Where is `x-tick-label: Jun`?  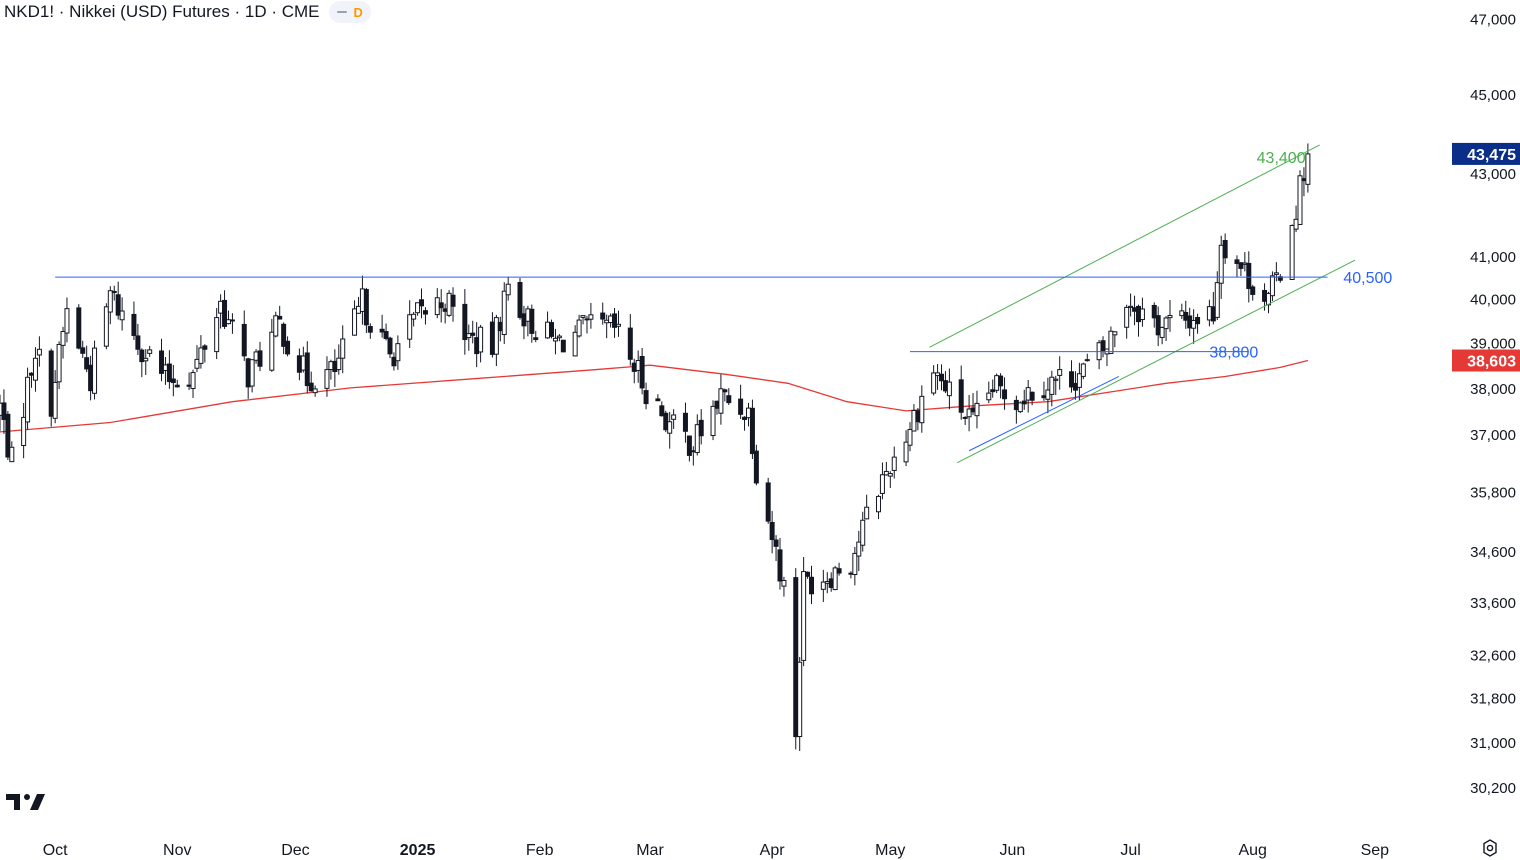
x-tick-label: Jun is located at coordinates (1013, 850).